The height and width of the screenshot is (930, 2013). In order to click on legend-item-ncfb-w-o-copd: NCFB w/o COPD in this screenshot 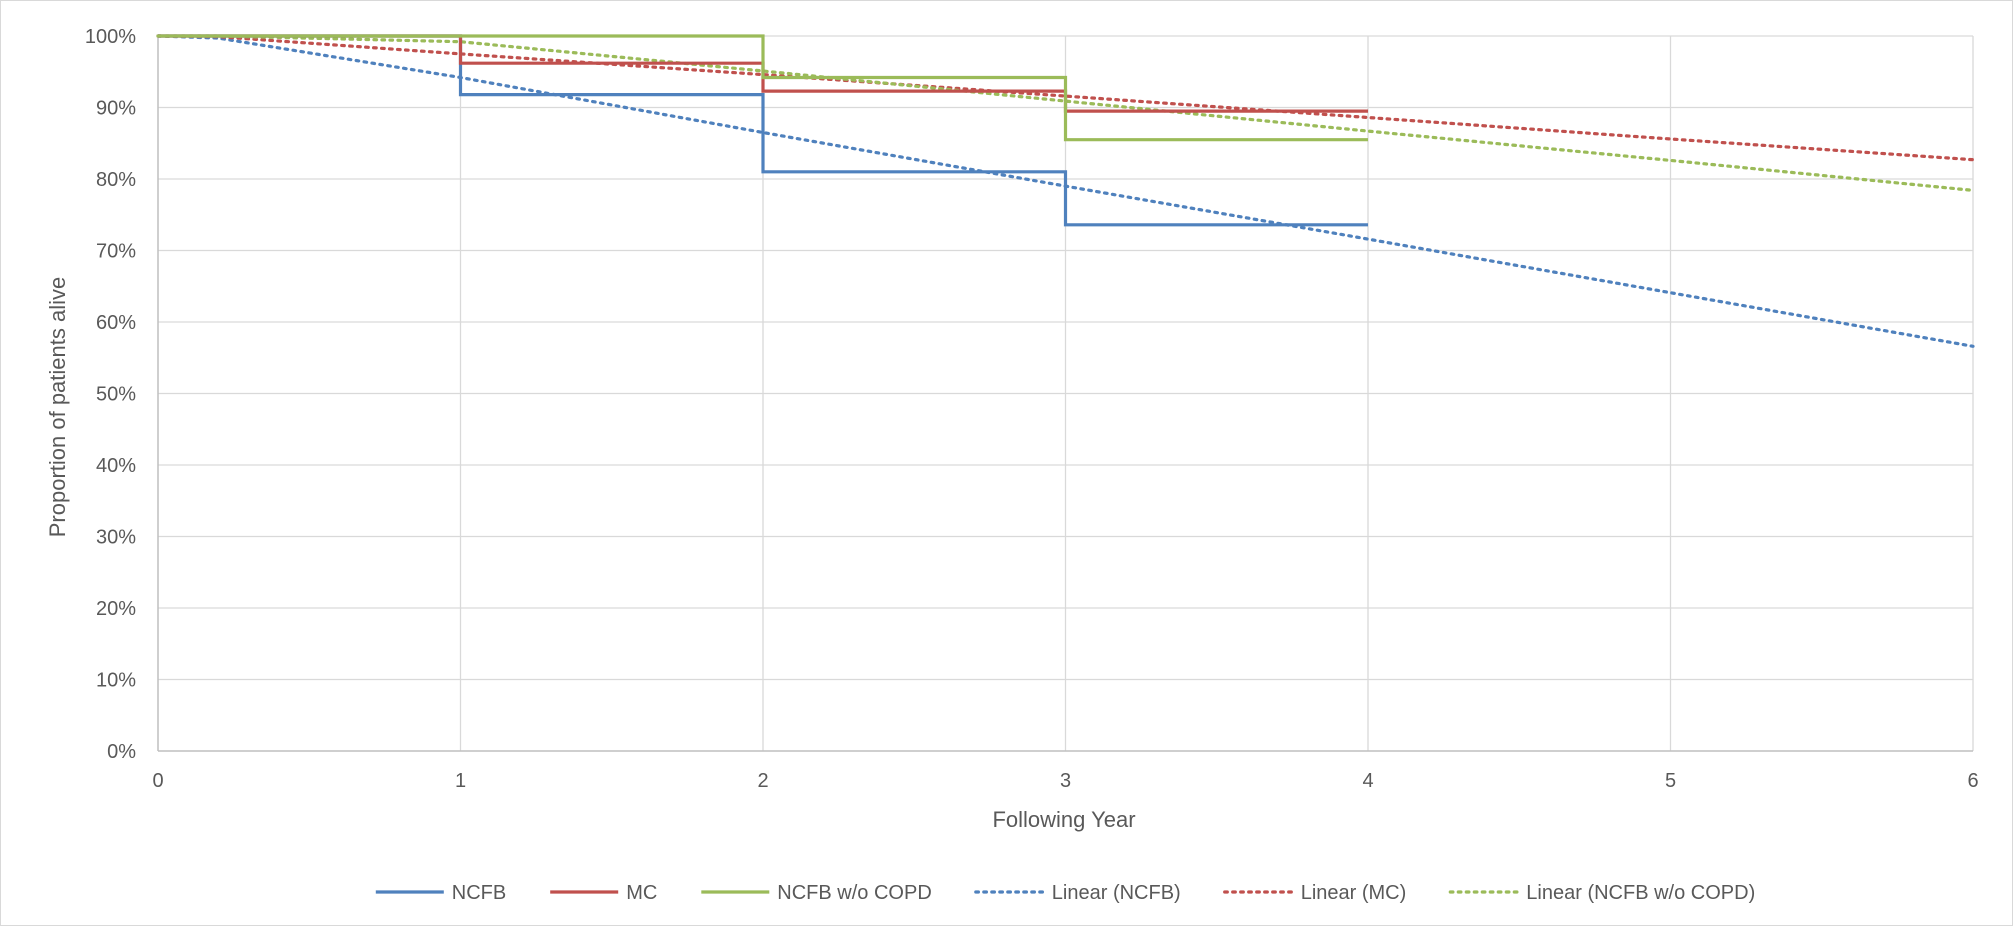, I will do `click(816, 893)`.